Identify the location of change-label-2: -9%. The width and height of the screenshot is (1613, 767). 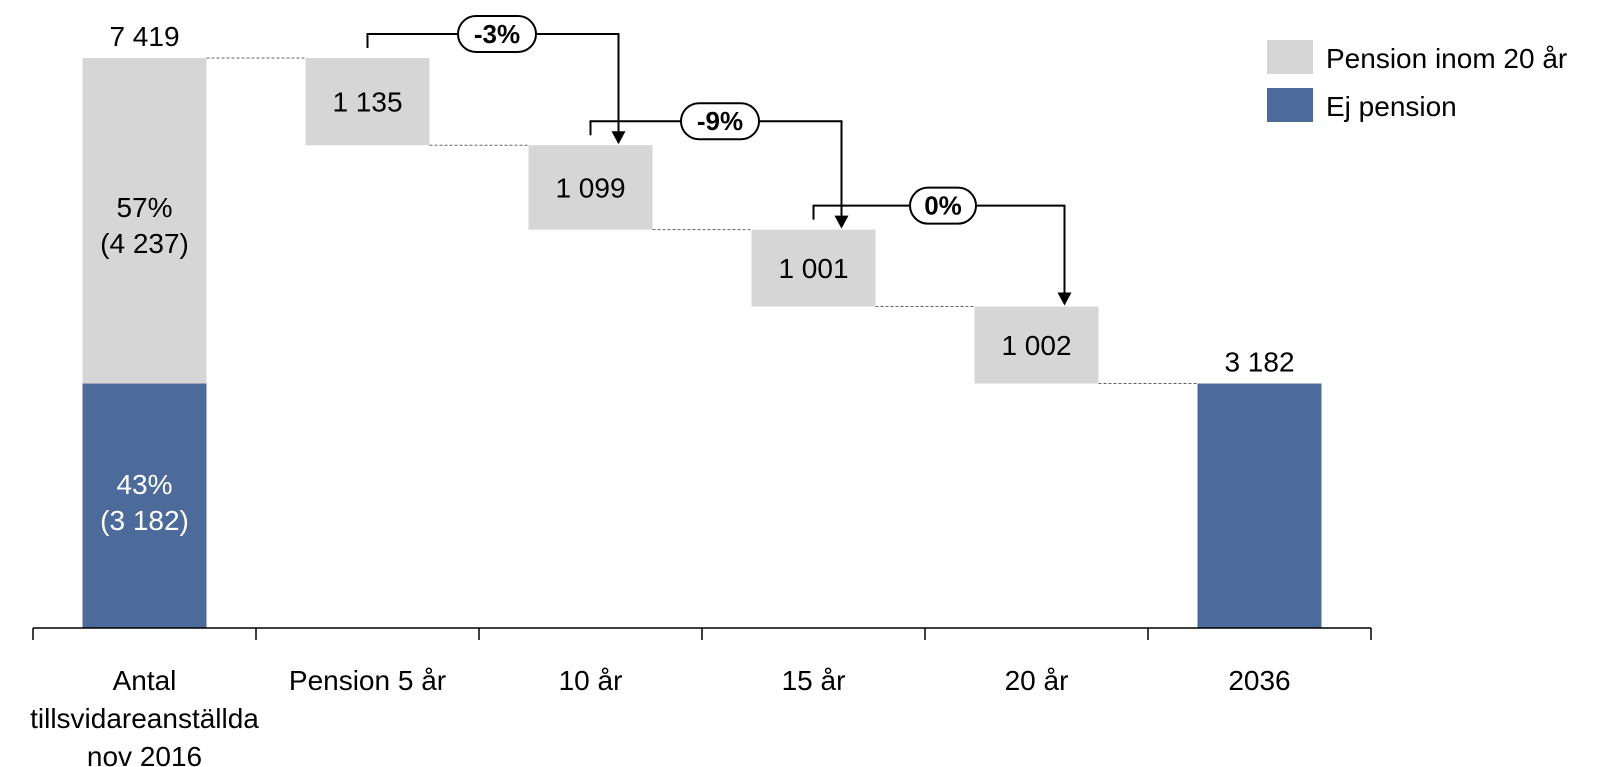
(720, 121).